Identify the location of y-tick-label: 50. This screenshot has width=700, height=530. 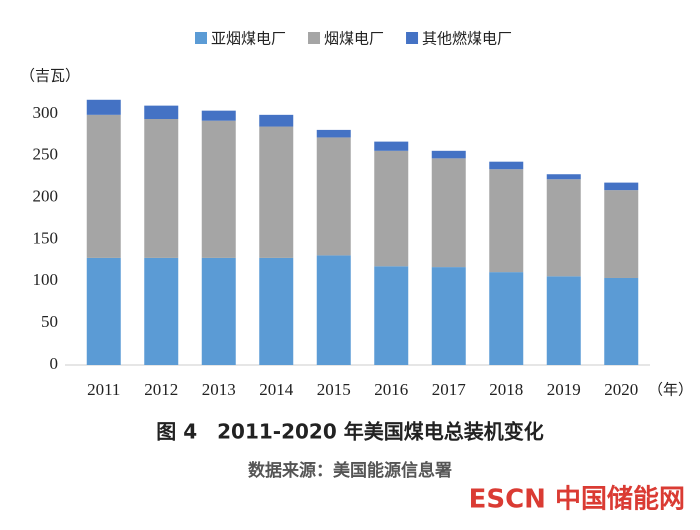
(49, 321).